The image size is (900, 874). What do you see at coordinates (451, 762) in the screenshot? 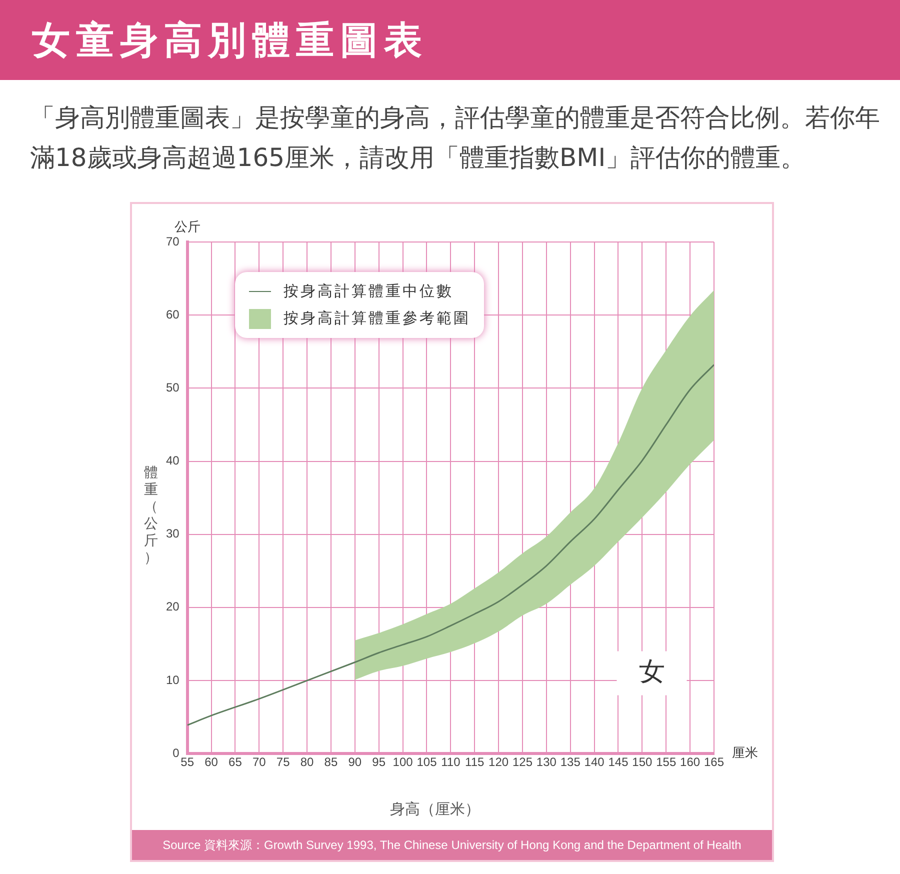
I see `x-tick-label: 110` at bounding box center [451, 762].